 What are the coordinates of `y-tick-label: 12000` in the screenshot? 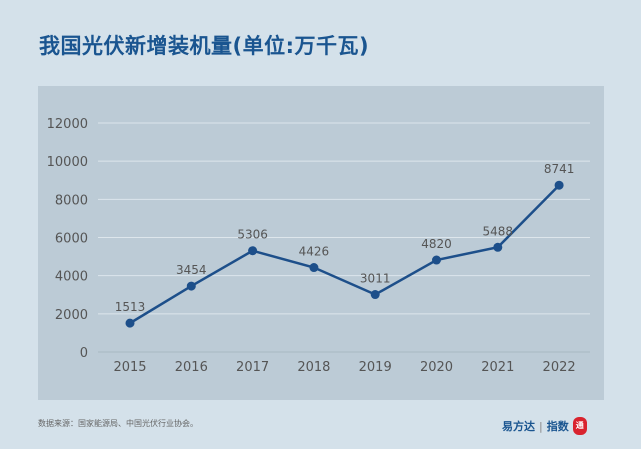 It's located at (67, 124).